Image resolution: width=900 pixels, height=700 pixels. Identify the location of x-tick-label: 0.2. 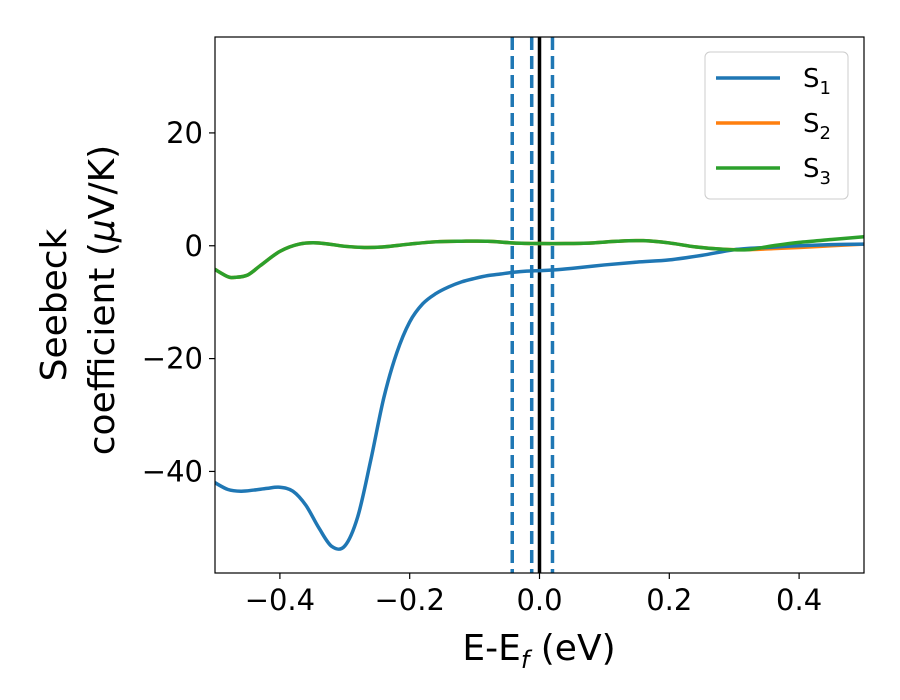
(669, 600).